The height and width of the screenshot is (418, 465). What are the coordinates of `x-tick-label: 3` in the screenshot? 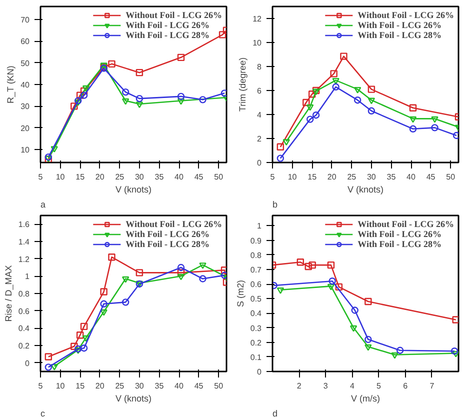 It's located at (325, 386).